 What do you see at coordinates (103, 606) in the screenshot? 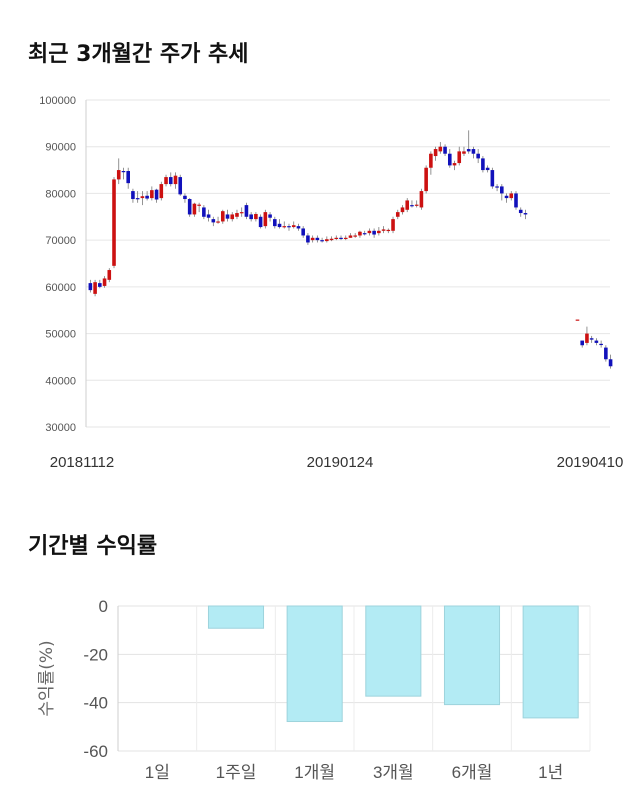
I see `y-tick-label: 0` at bounding box center [103, 606].